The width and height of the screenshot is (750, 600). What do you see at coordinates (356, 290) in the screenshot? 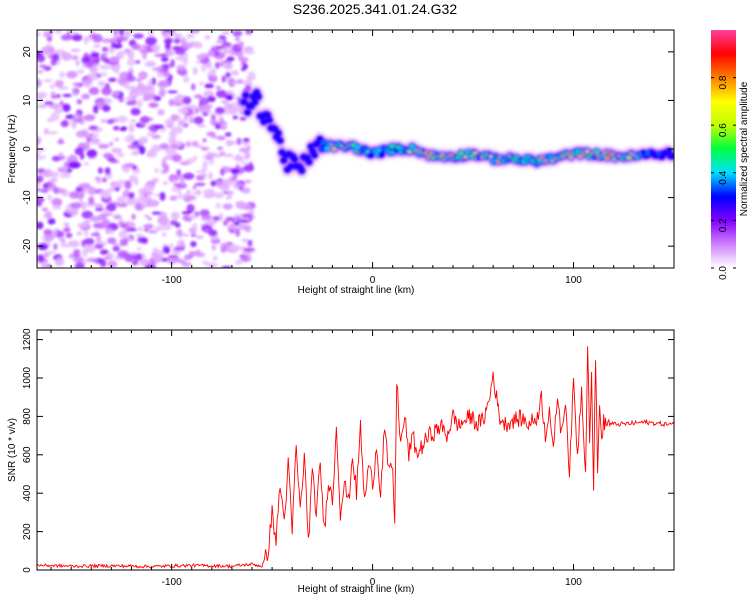
I see `spectrogram-xlabel: Height of straight line (km)` at bounding box center [356, 290].